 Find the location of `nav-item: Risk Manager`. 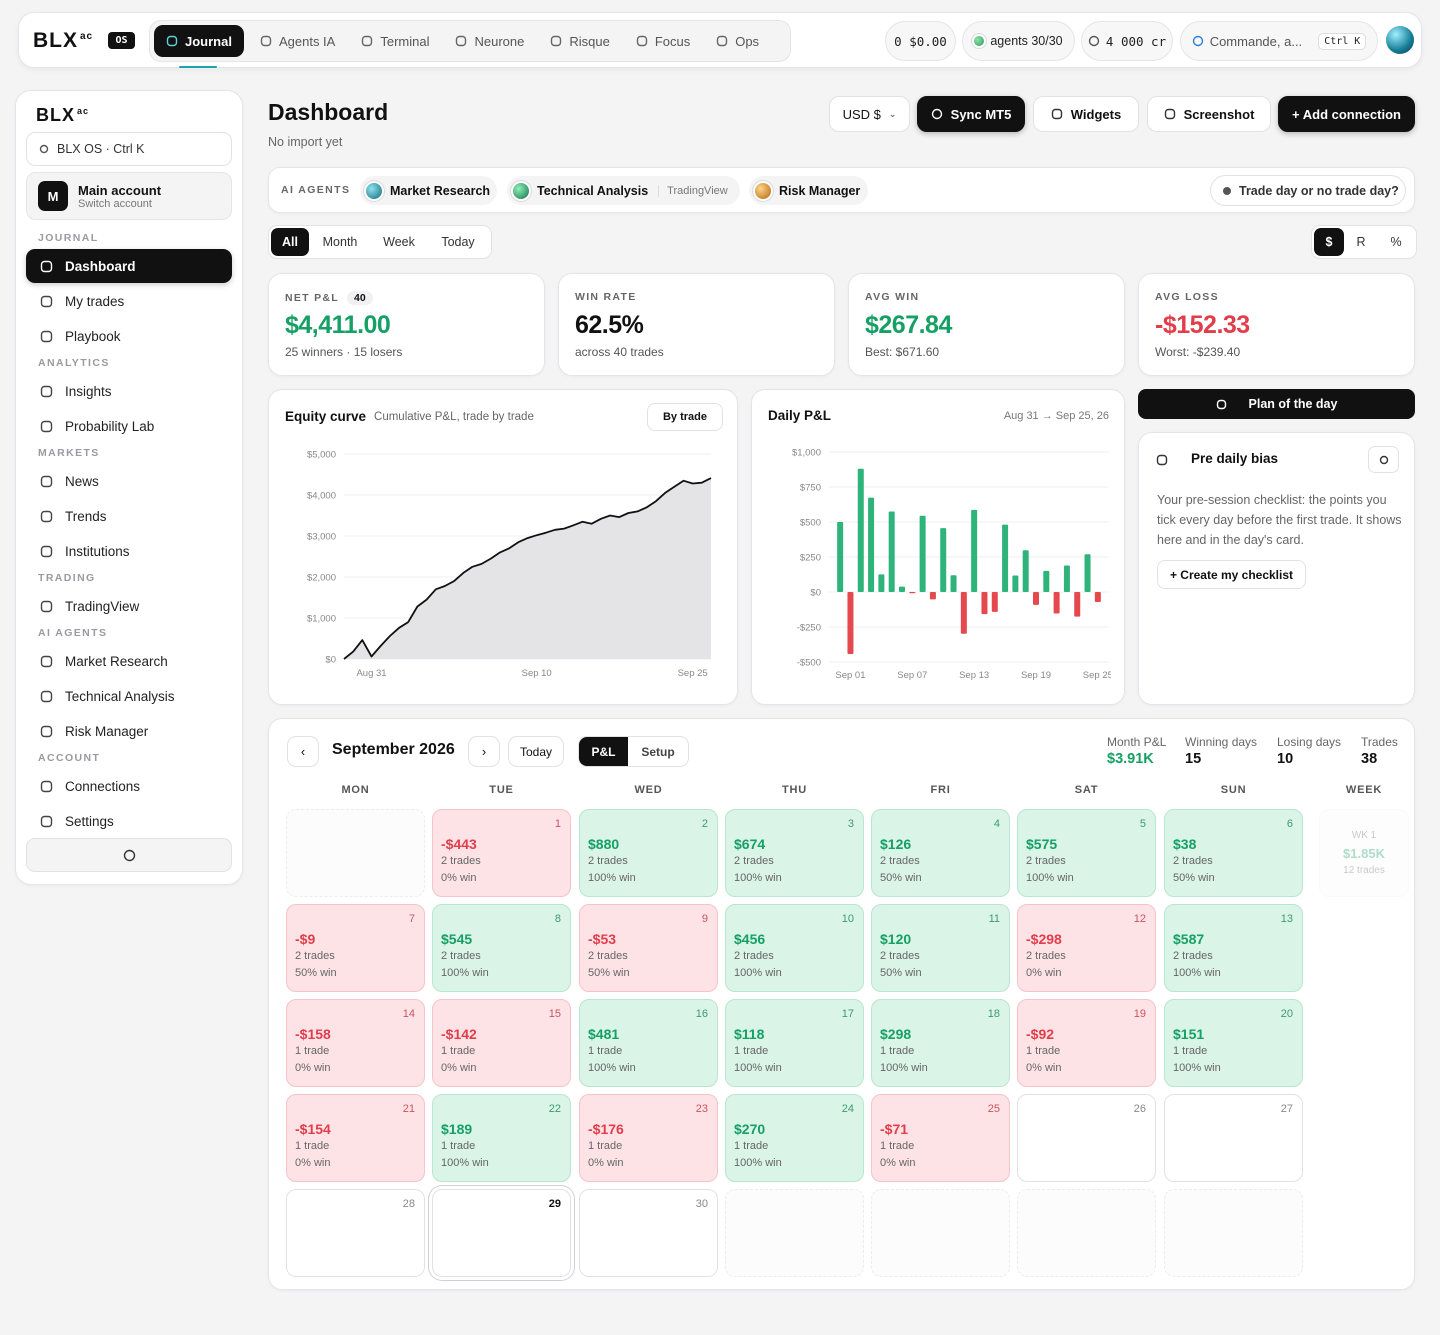

nav-item: Risk Manager is located at coordinates (129, 731).